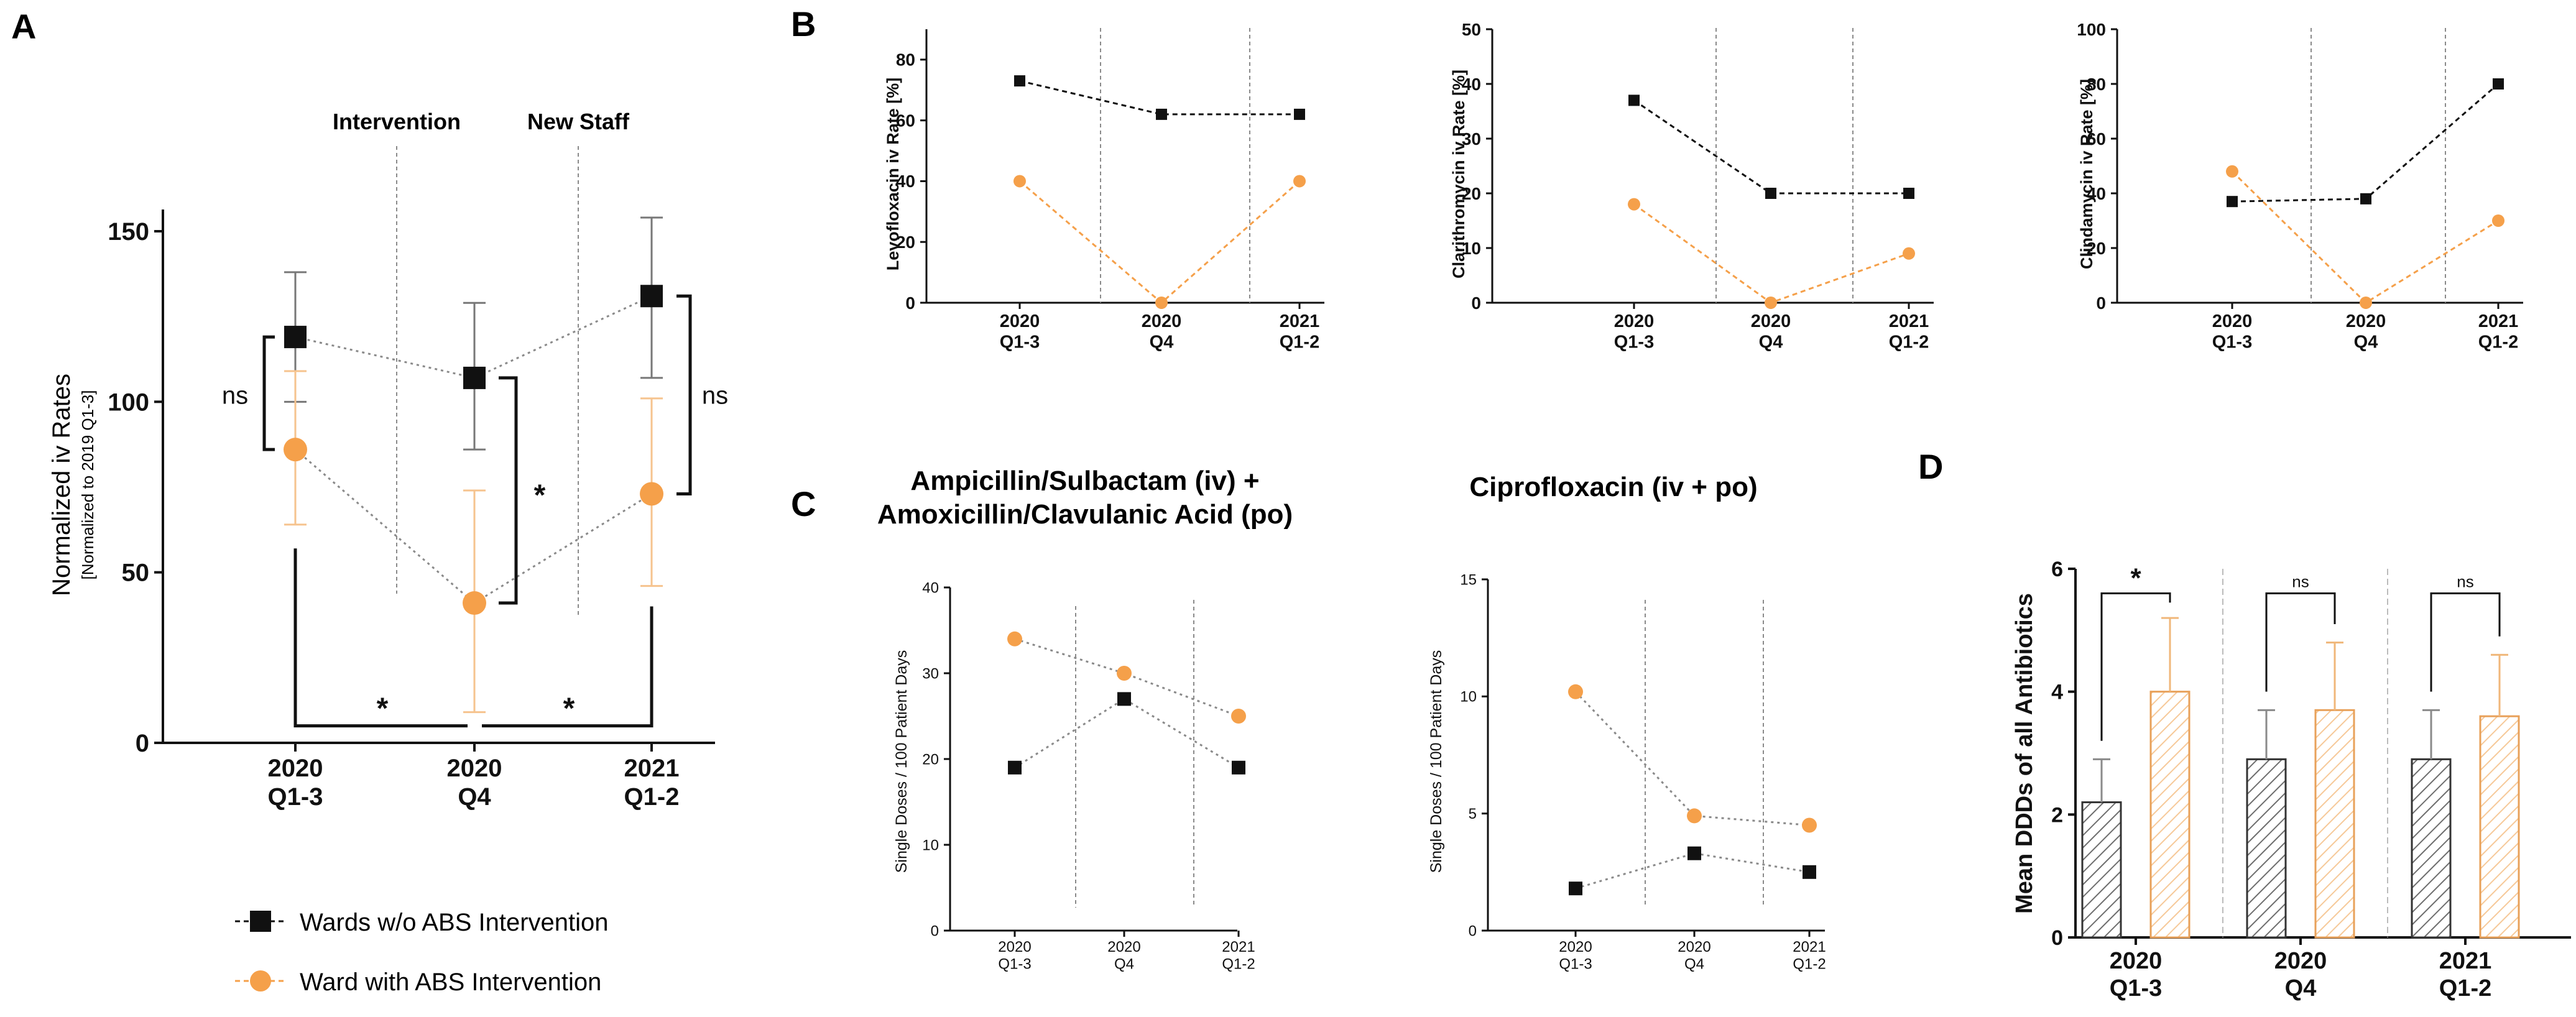 Image resolution: width=2576 pixels, height=1017 pixels. I want to click on chart-c1-ytick-label-1: 10, so click(930, 846).